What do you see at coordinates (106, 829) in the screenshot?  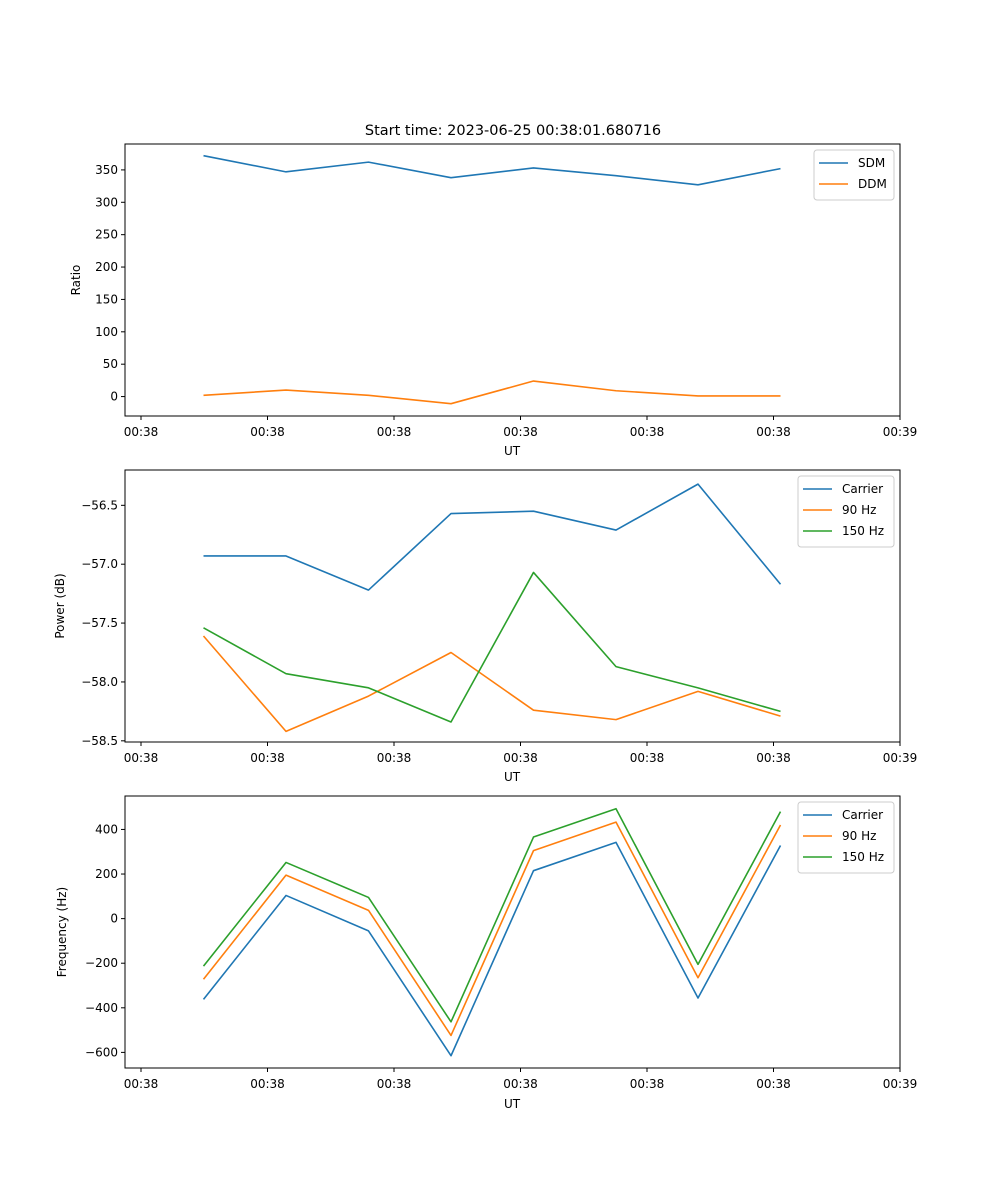 I see `y-tick-label: 400` at bounding box center [106, 829].